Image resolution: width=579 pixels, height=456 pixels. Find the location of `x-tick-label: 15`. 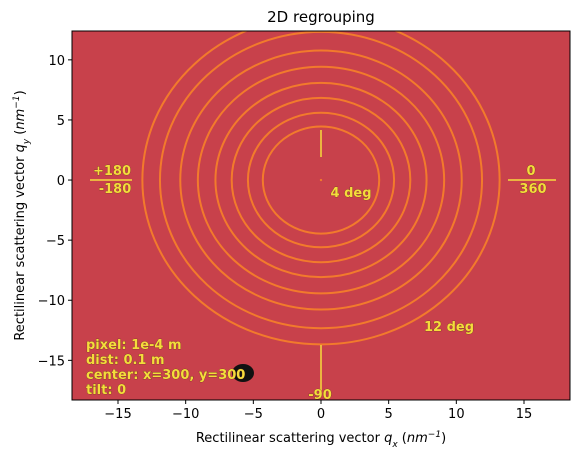

x-tick-label: 15 is located at coordinates (524, 414).